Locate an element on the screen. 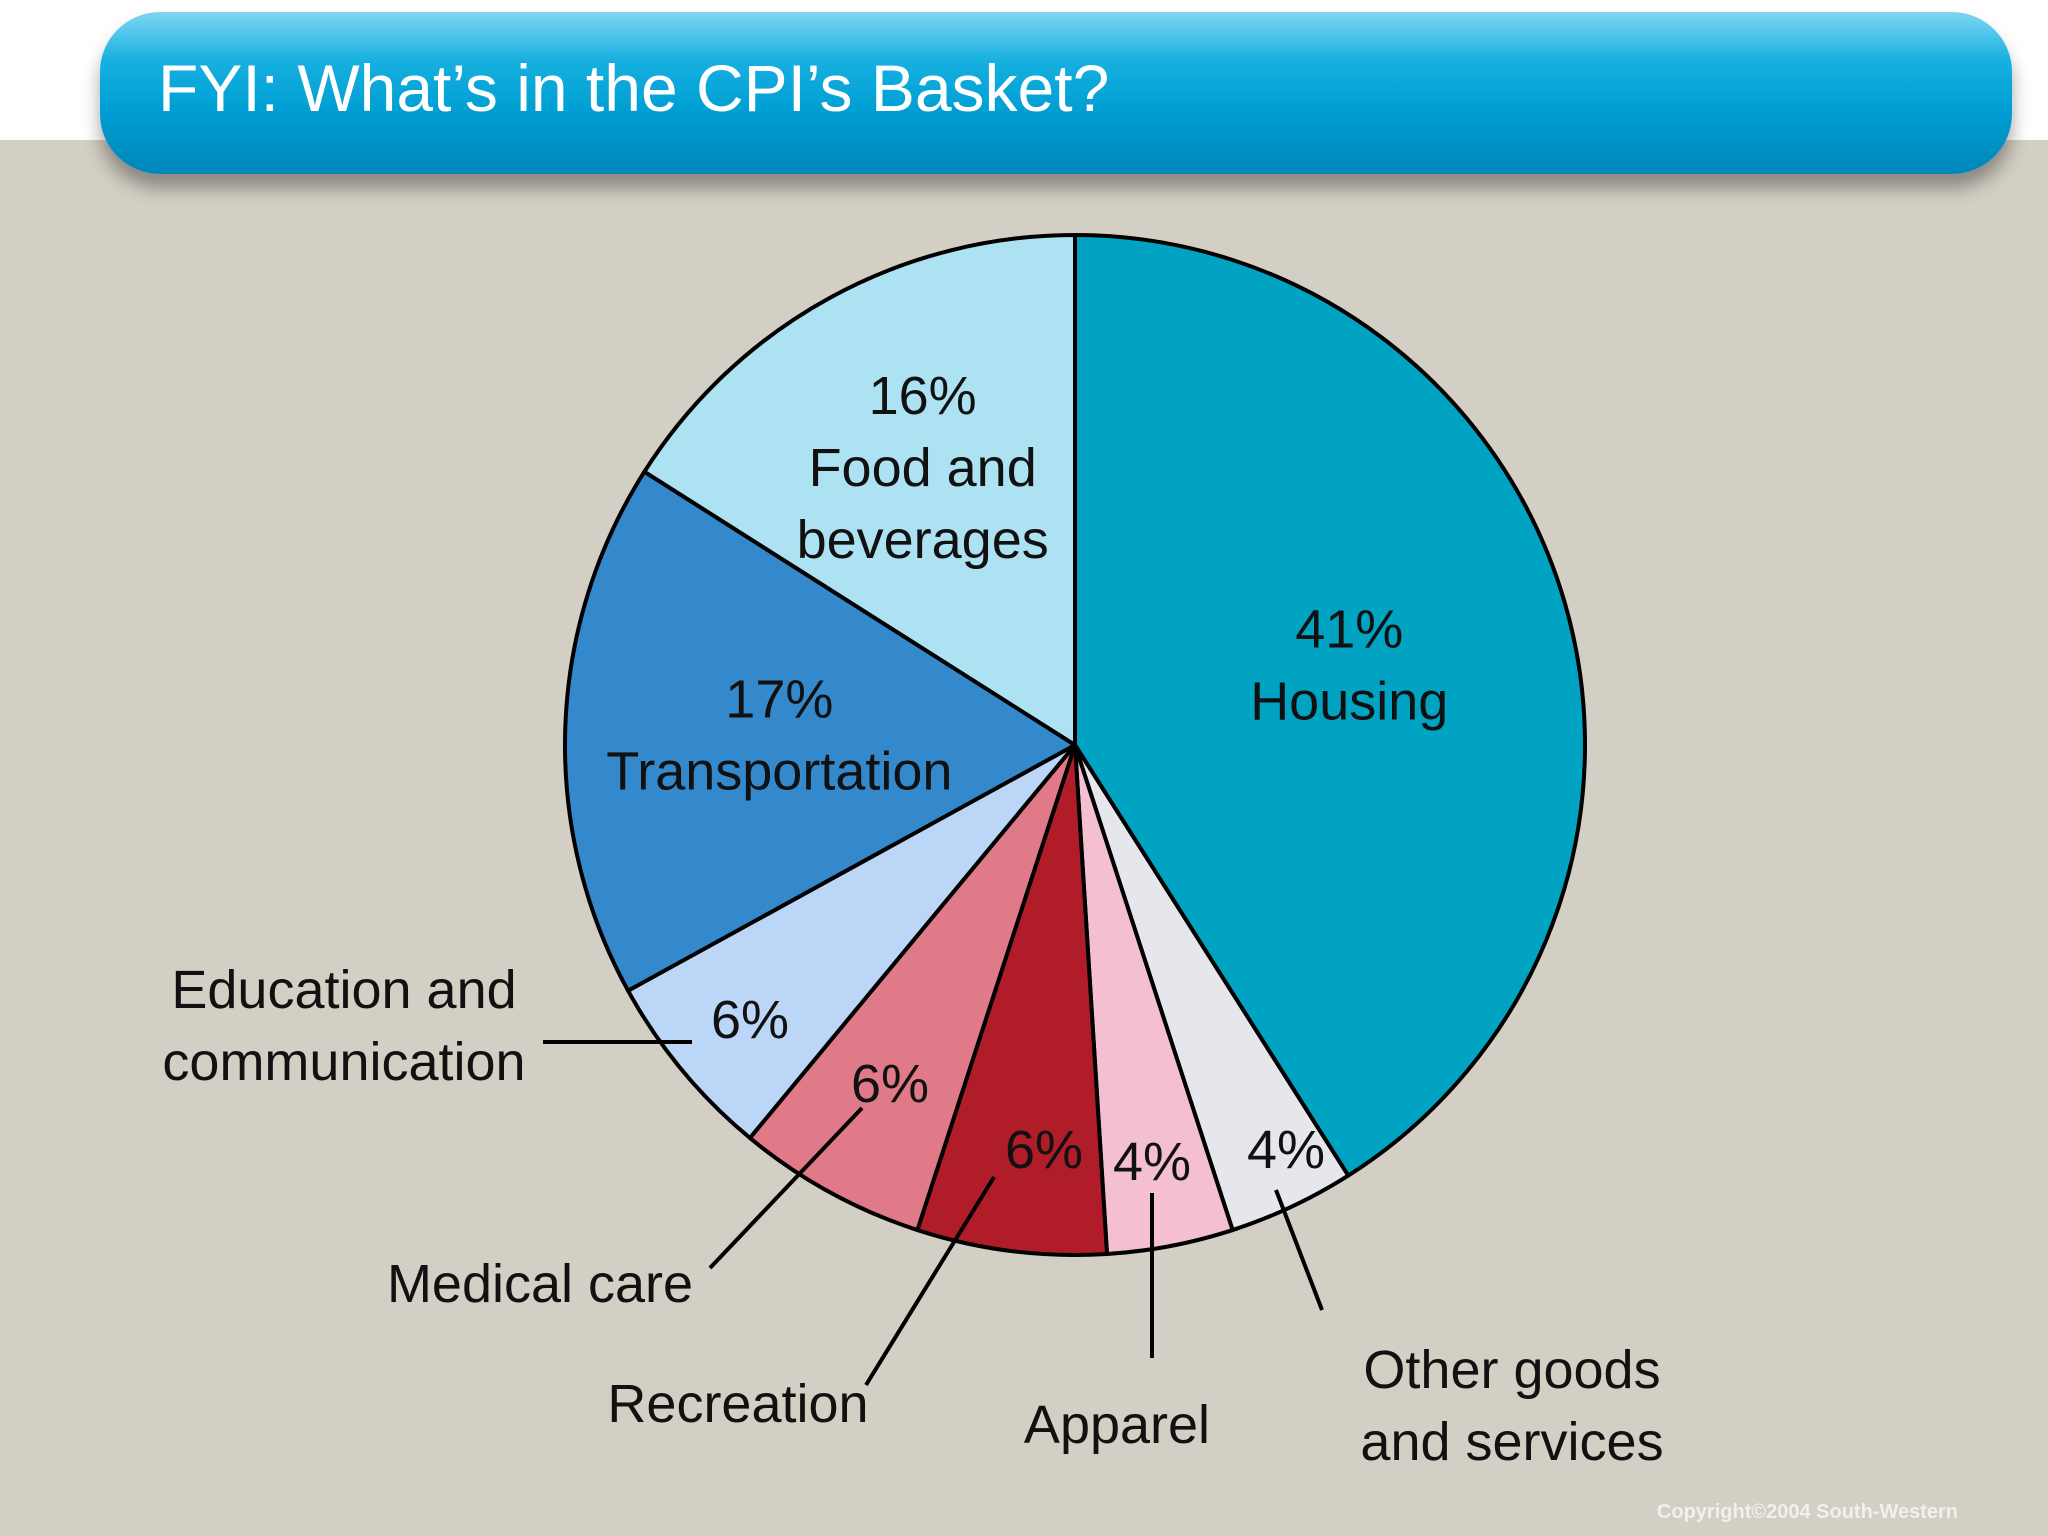  slice-name-label-food-and-beverages: Food and beverages is located at coordinates (923, 504).